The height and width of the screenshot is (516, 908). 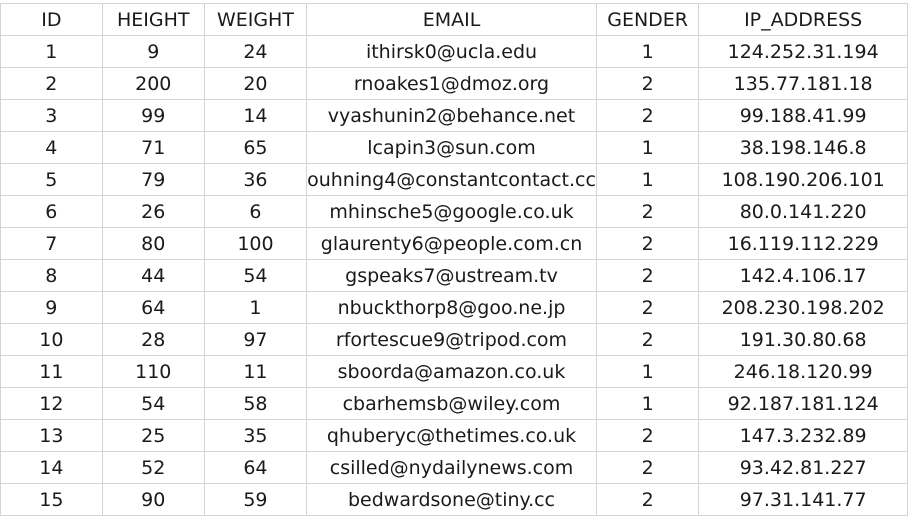 I want to click on cell-id: 11, so click(x=51, y=371).